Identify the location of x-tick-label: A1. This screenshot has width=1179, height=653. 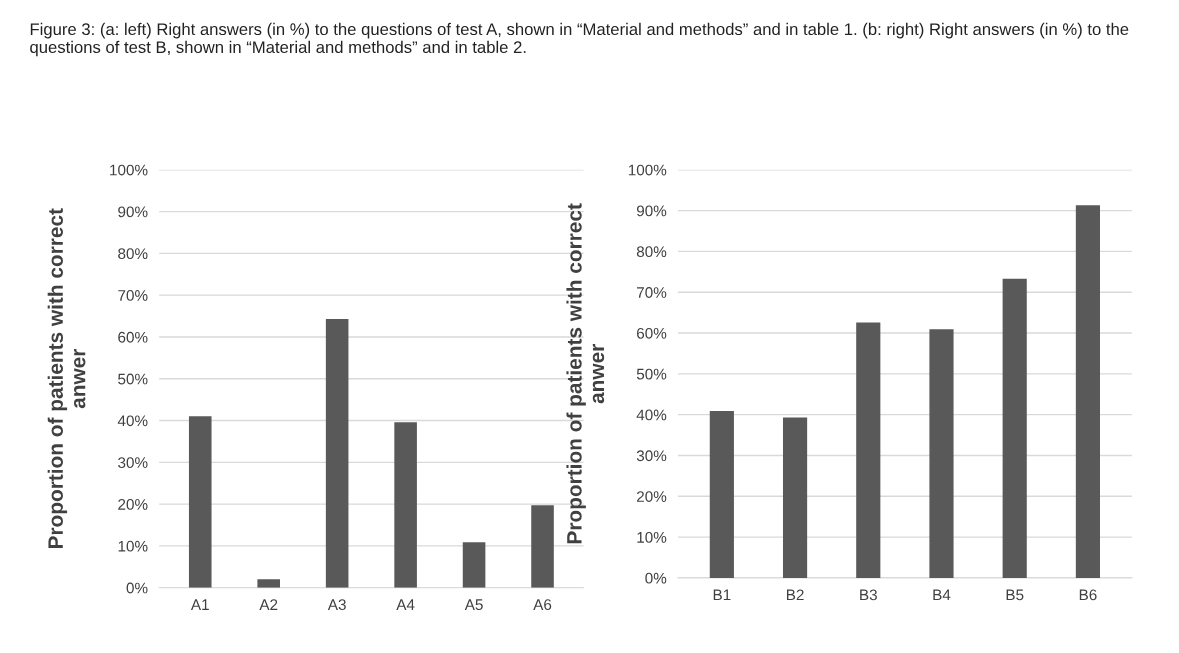
(199, 604).